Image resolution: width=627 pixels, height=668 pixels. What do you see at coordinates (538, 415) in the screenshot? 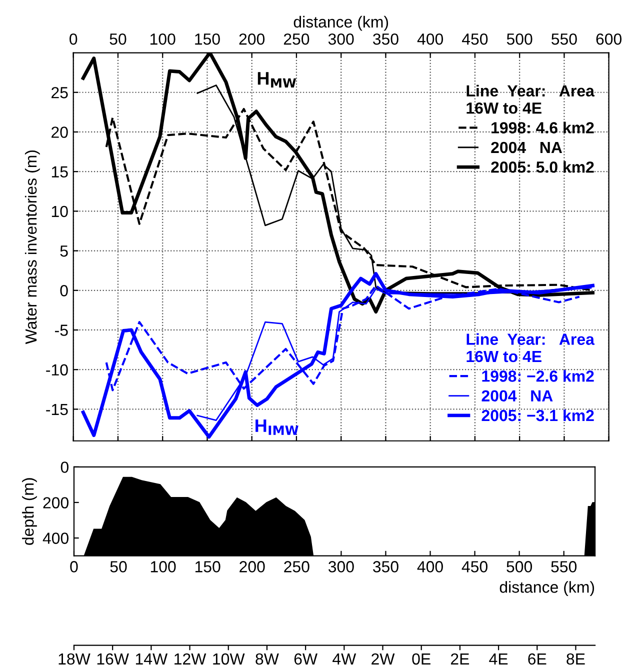
I see `legend-label: 2005: −3.1 km2` at bounding box center [538, 415].